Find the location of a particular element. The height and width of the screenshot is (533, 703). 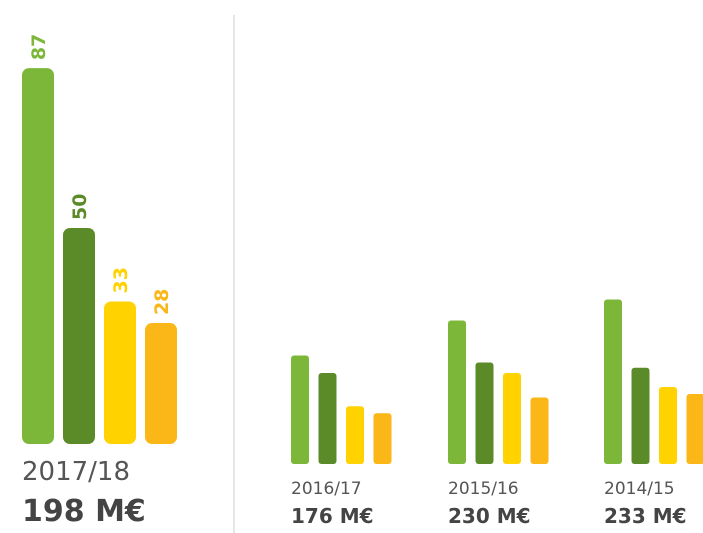

category-label: 2014/15 is located at coordinates (639, 489).